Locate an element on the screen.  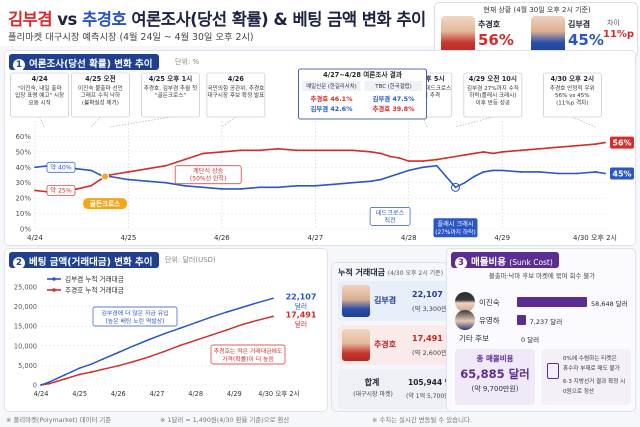
footer-source: ※ 폴리마켓(Polymarket) 데이터 기준 is located at coordinates (59, 420).